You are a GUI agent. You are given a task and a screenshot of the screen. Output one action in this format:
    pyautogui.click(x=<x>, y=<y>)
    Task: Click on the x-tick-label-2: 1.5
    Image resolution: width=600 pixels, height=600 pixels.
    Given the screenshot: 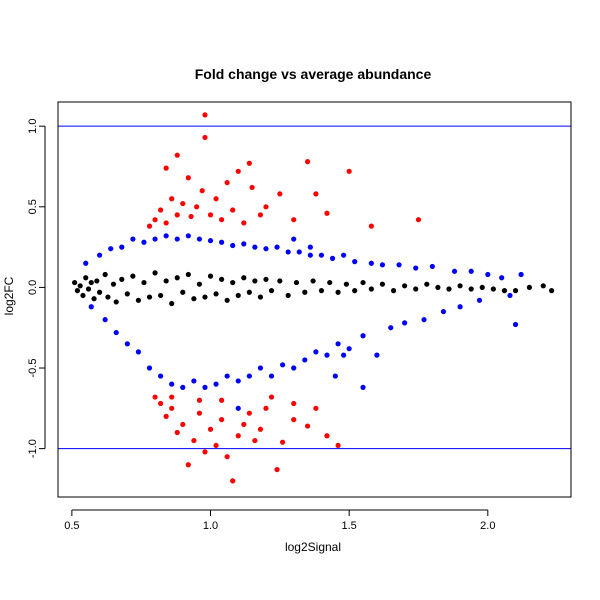 What is the action you would take?
    pyautogui.click(x=349, y=526)
    